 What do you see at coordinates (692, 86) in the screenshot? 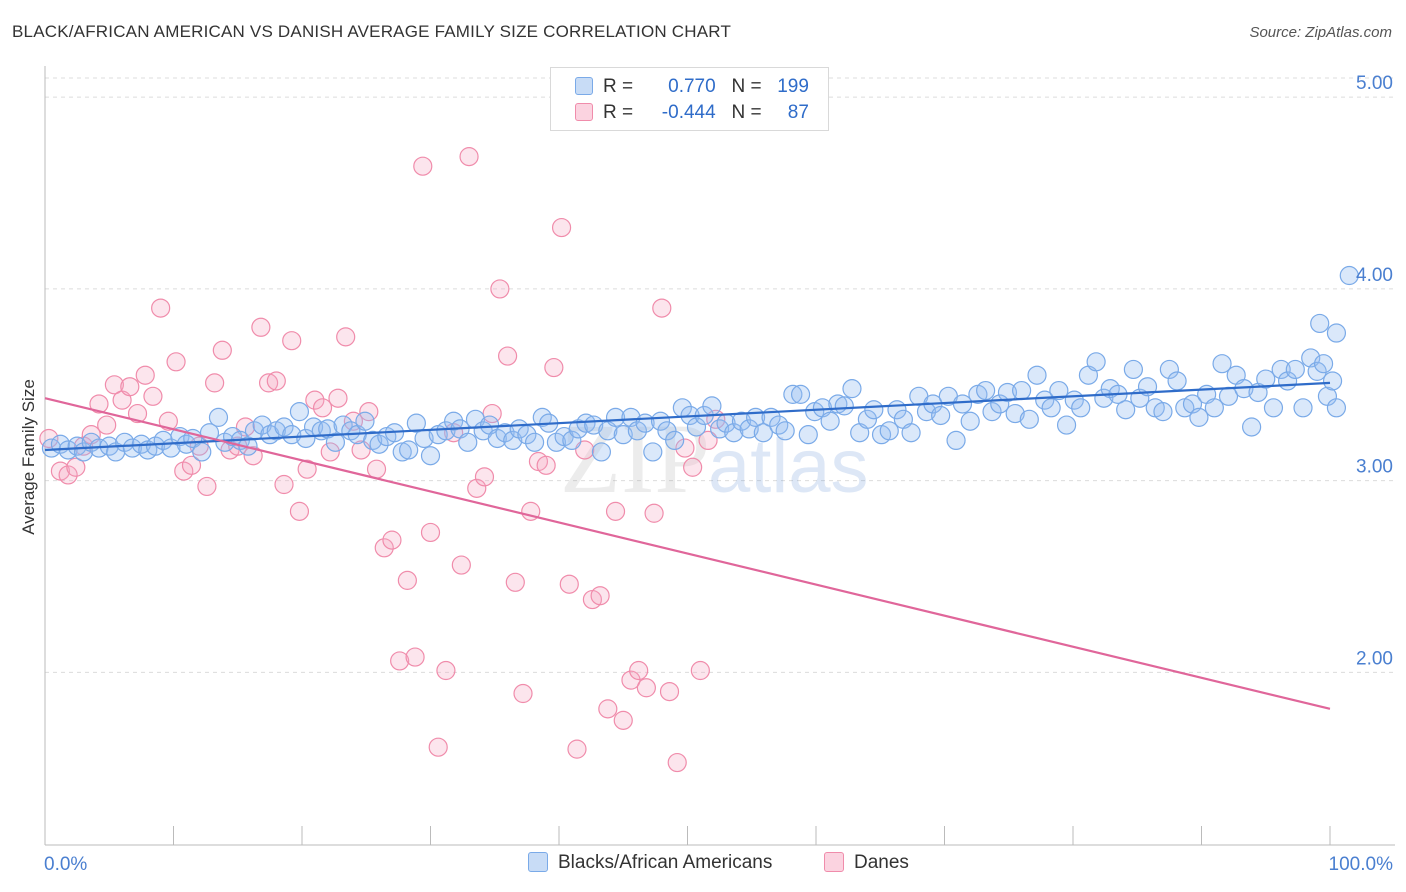
I see `legend-r-value: 0.770` at bounding box center [692, 86].